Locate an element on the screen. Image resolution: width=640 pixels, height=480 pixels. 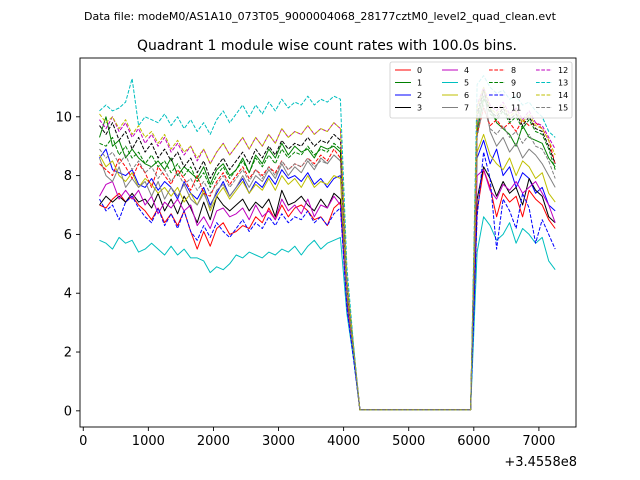
y-tick-label: 0 is located at coordinates (68, 411).